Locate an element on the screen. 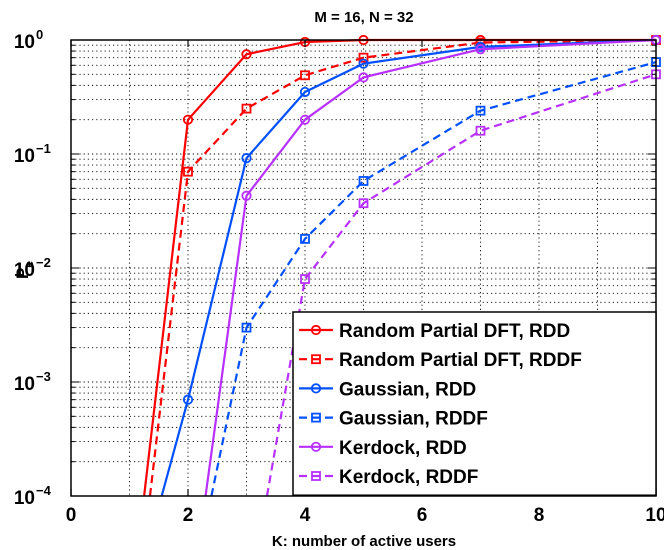 The width and height of the screenshot is (664, 550). x-tick-label: 6 is located at coordinates (422, 515).